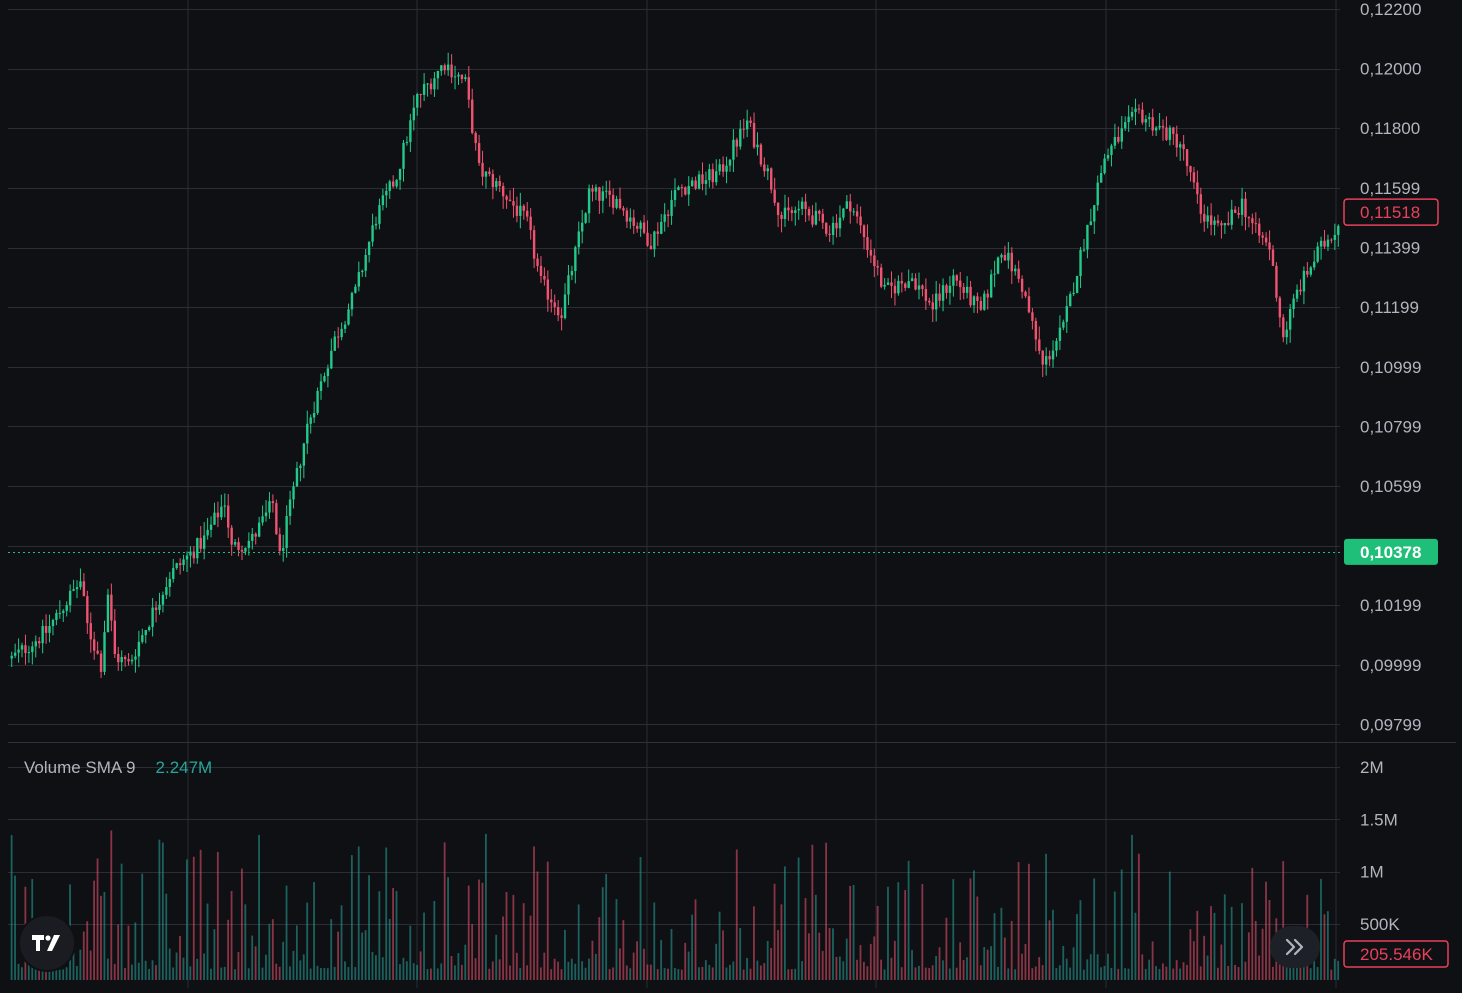 The width and height of the screenshot is (1462, 993). I want to click on price-axis-tick: 0,10599, so click(1390, 486).